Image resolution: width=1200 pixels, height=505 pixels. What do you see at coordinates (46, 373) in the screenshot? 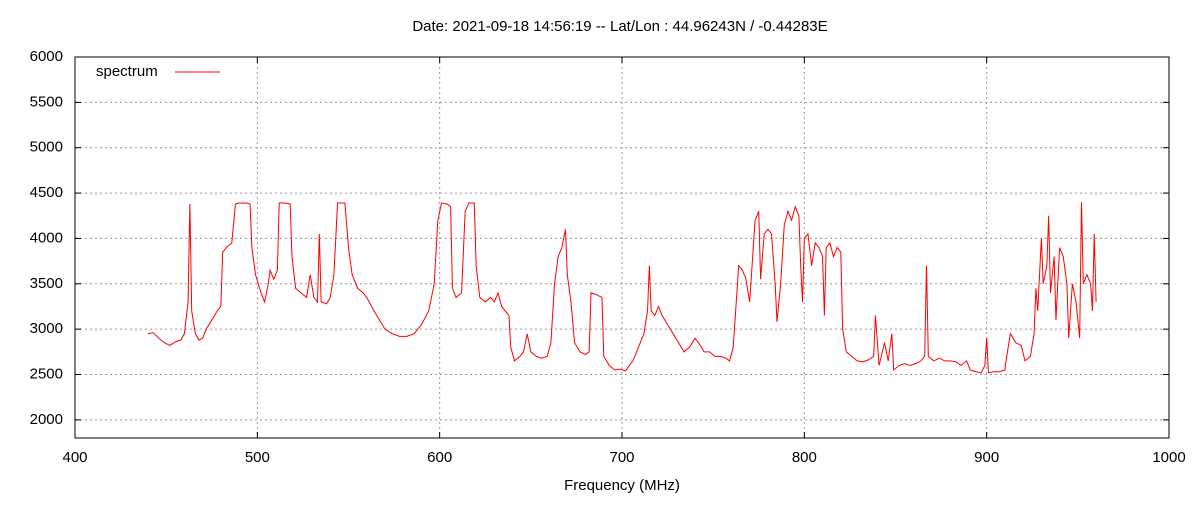
I see `y-tick-label: 2500` at bounding box center [46, 373].